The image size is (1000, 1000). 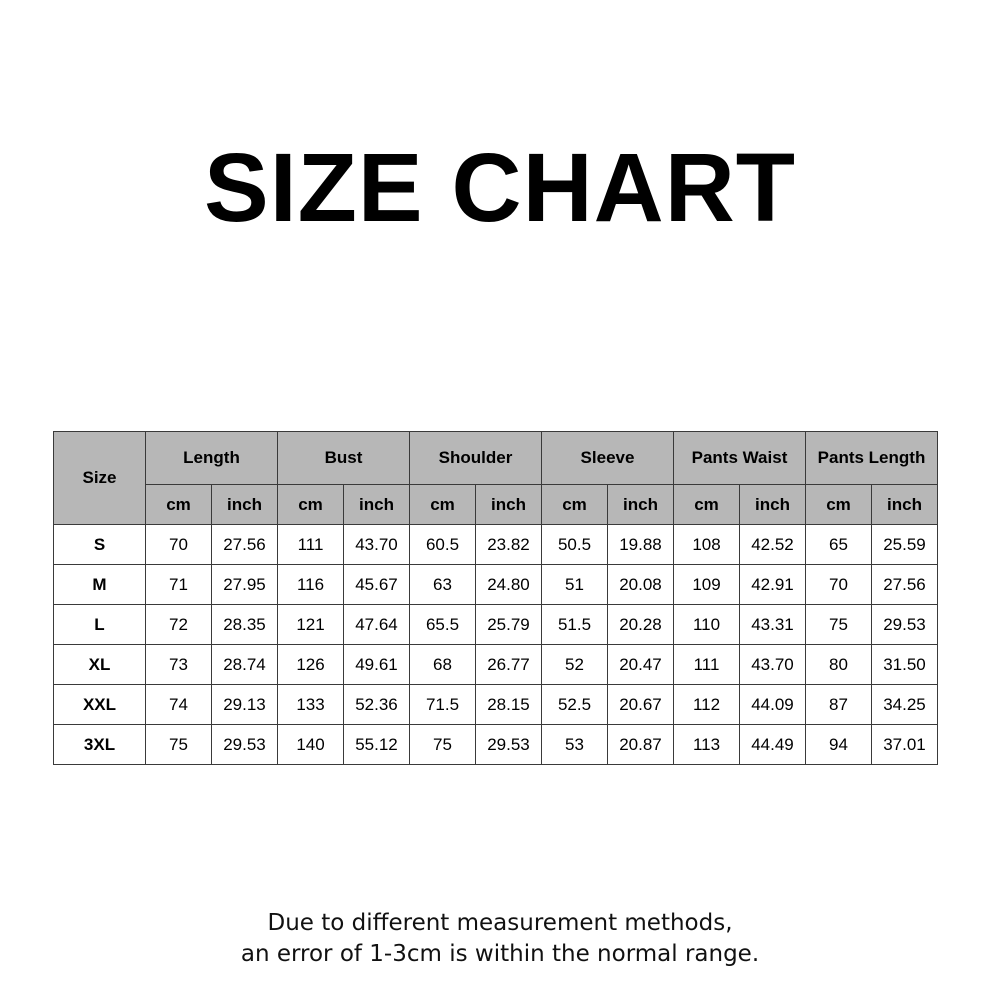 I want to click on value-cell: 55.12, so click(x=376, y=744).